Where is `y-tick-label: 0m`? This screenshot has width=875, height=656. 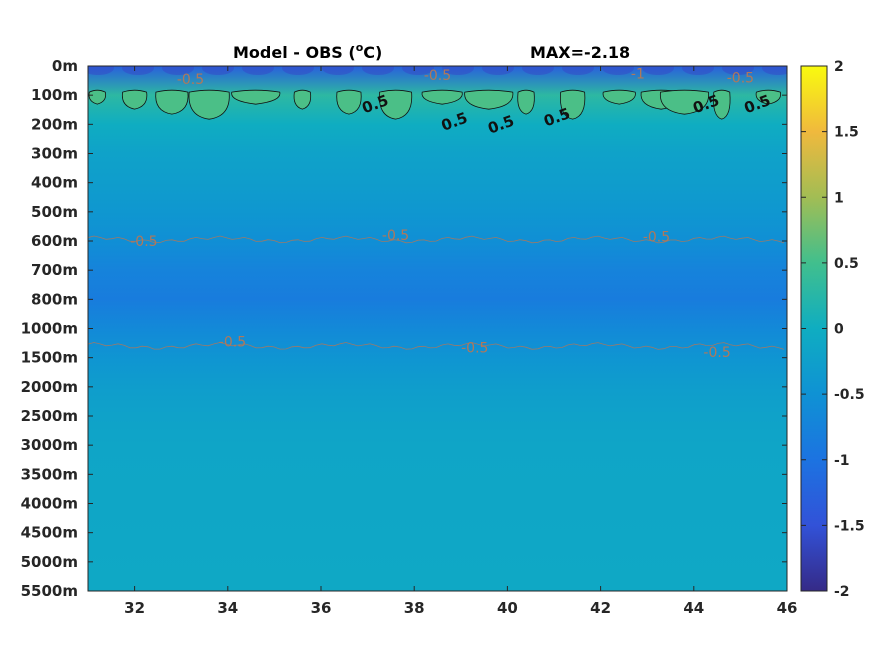 y-tick-label: 0m is located at coordinates (65, 66).